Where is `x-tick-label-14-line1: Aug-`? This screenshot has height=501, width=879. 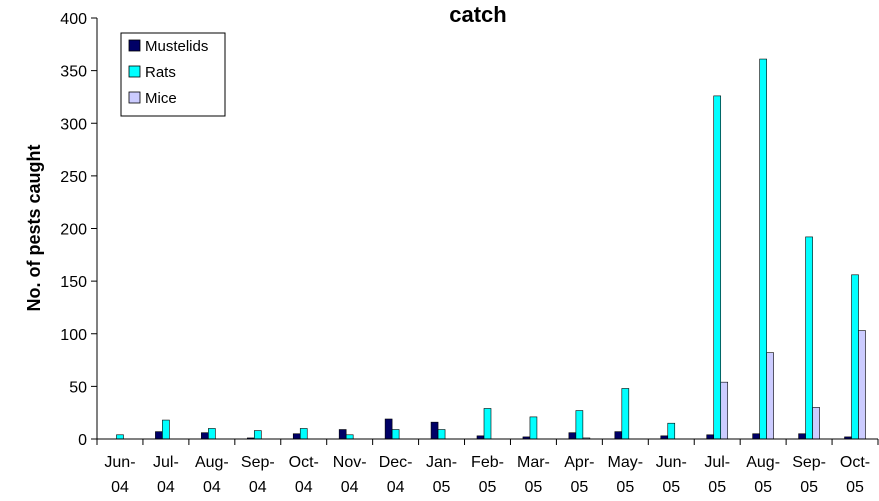 x-tick-label-14-line1: Aug- is located at coordinates (763, 462).